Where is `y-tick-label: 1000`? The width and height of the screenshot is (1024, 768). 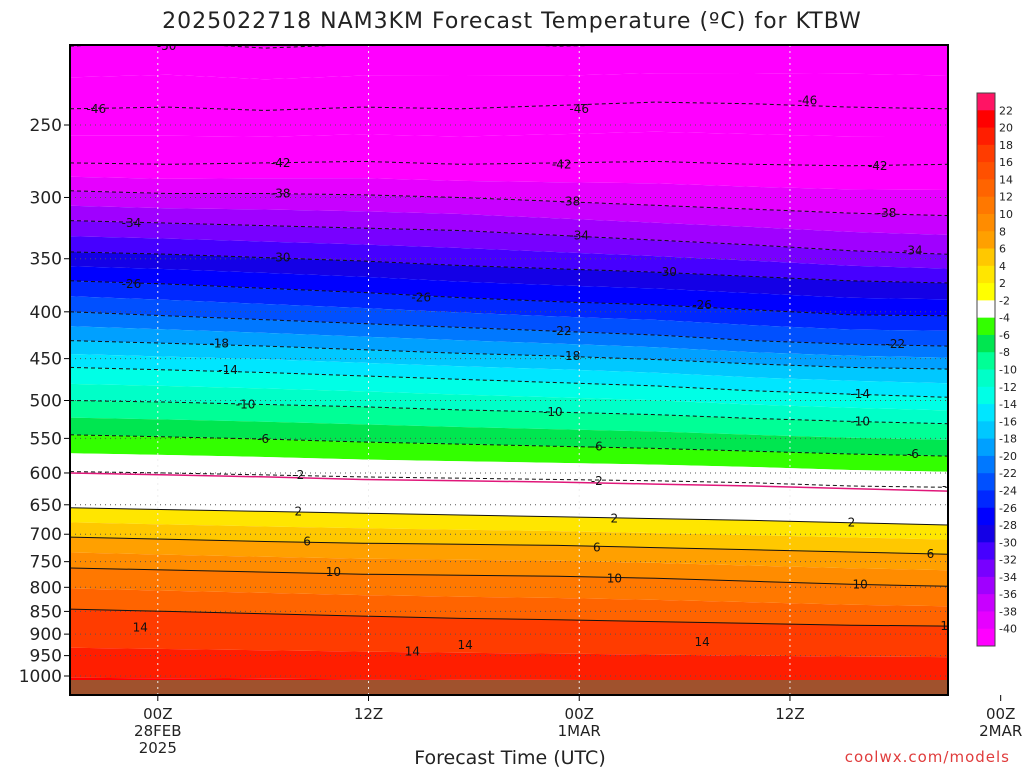 y-tick-label: 1000 is located at coordinates (40, 677).